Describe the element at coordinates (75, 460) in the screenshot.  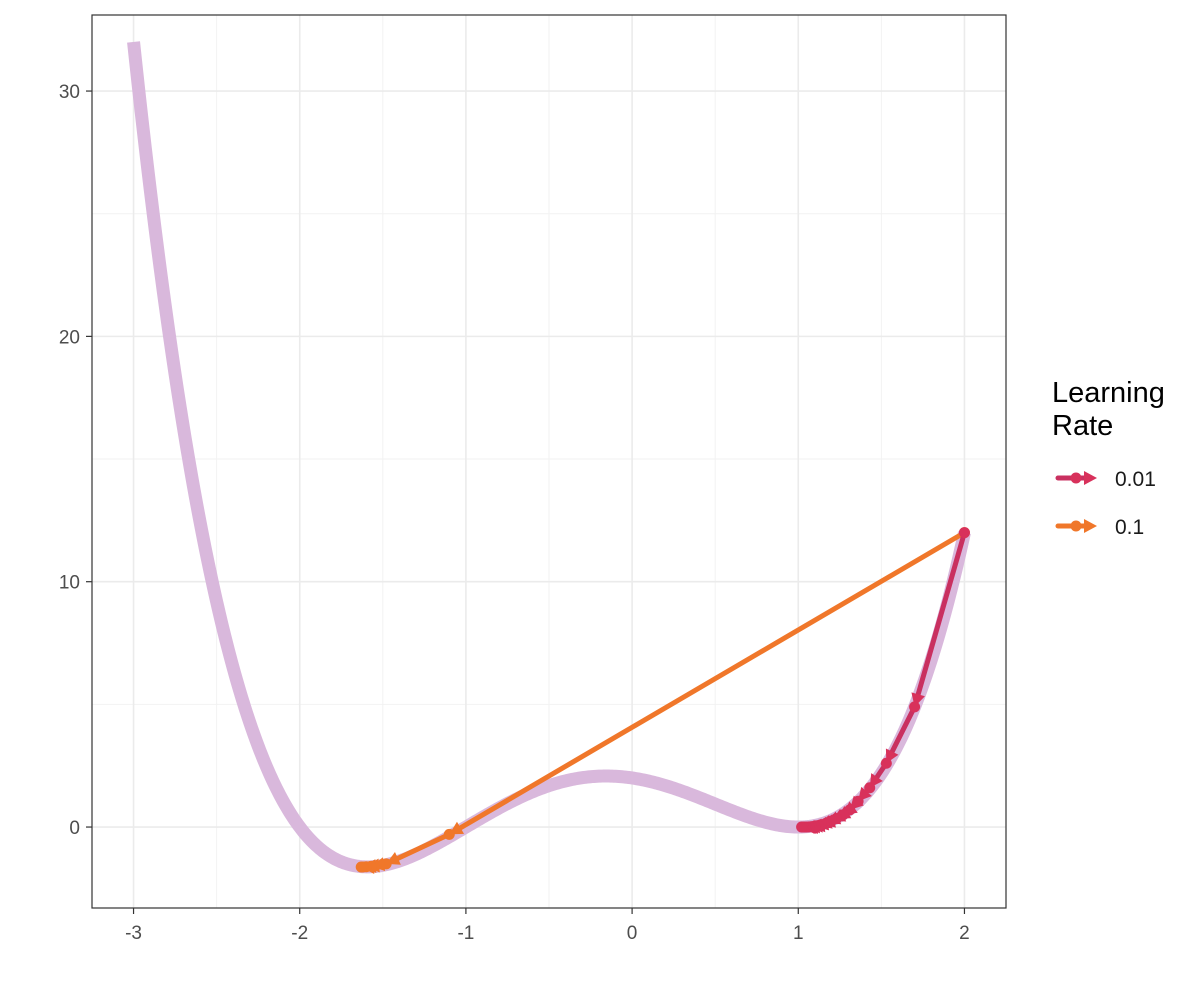
I see `y-axis: 0 10 20 30` at that location.